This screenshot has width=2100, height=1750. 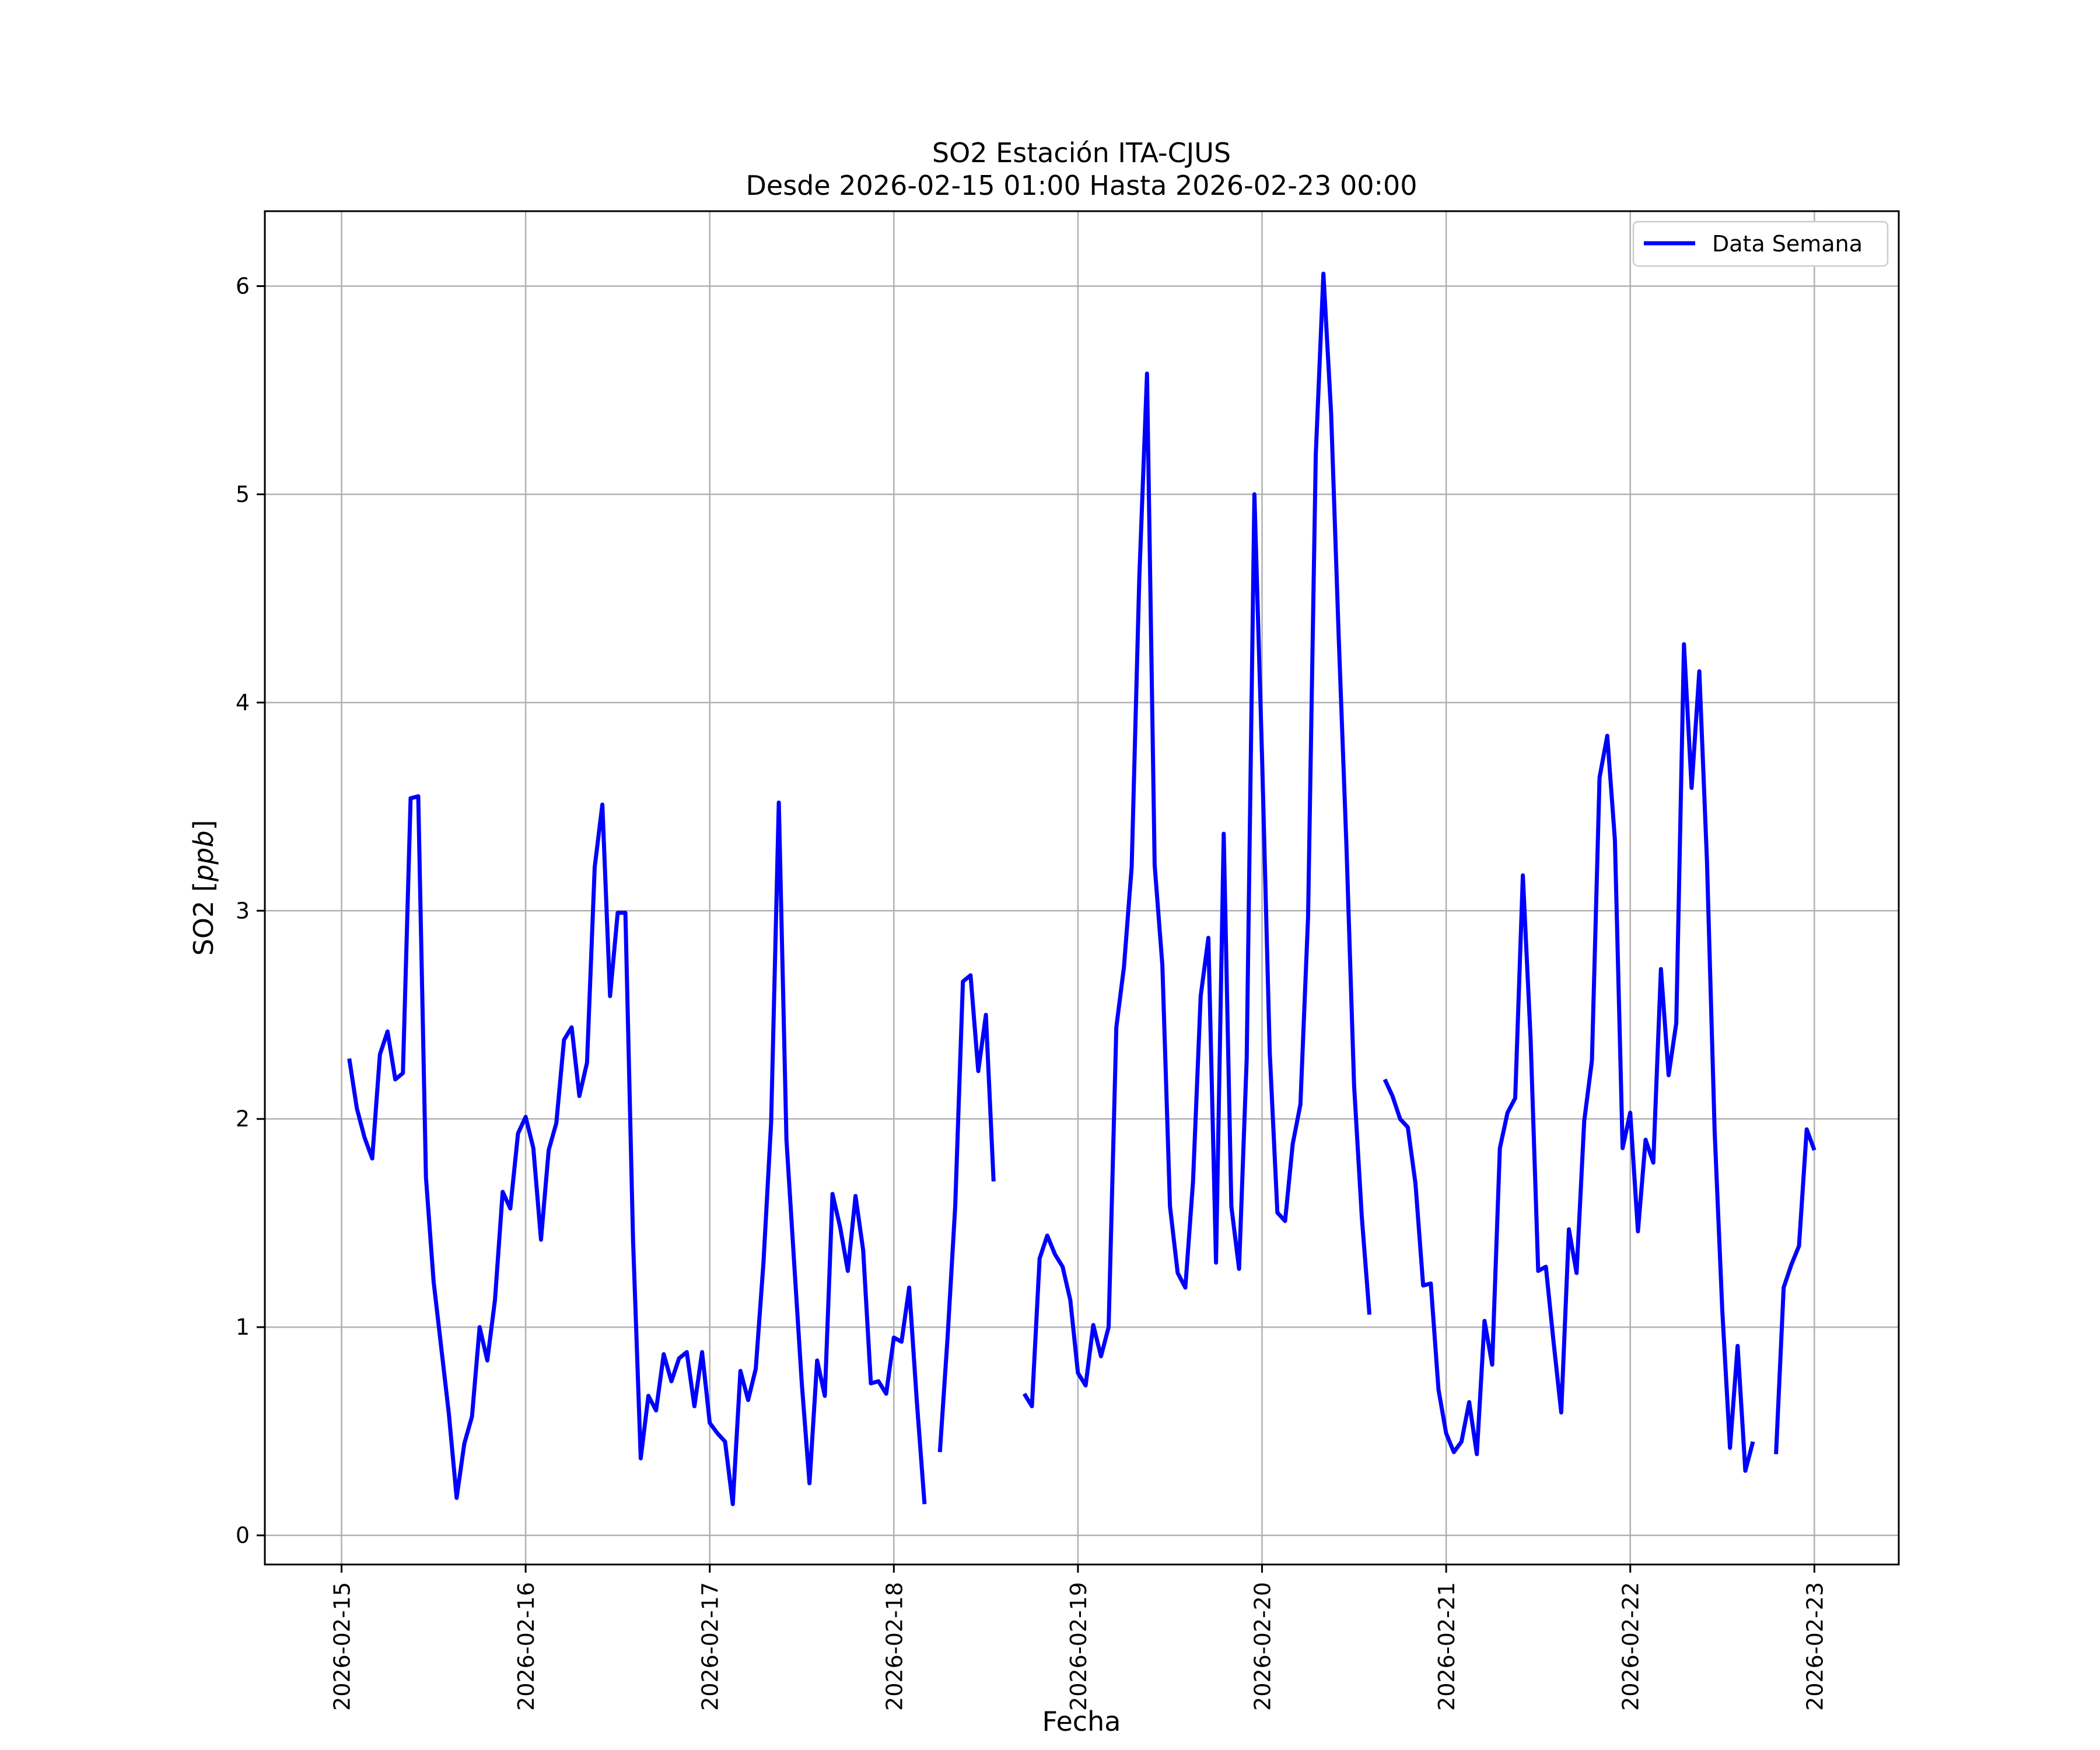 I want to click on y-tick-label: 4, so click(x=243, y=702).